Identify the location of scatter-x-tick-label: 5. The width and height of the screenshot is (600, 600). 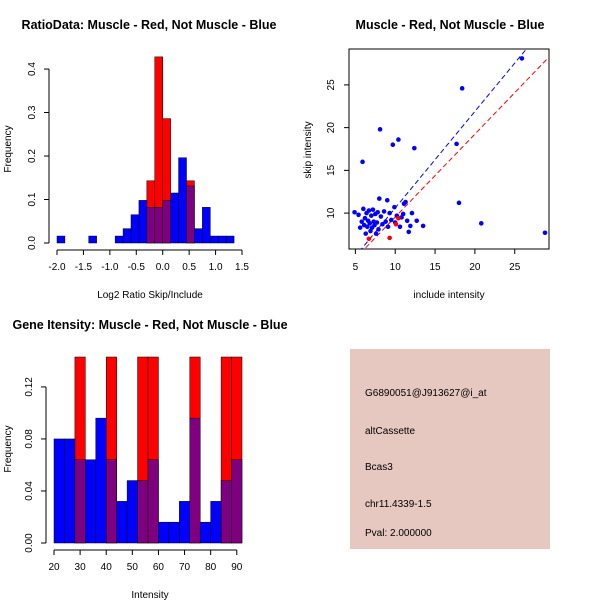
(356, 267).